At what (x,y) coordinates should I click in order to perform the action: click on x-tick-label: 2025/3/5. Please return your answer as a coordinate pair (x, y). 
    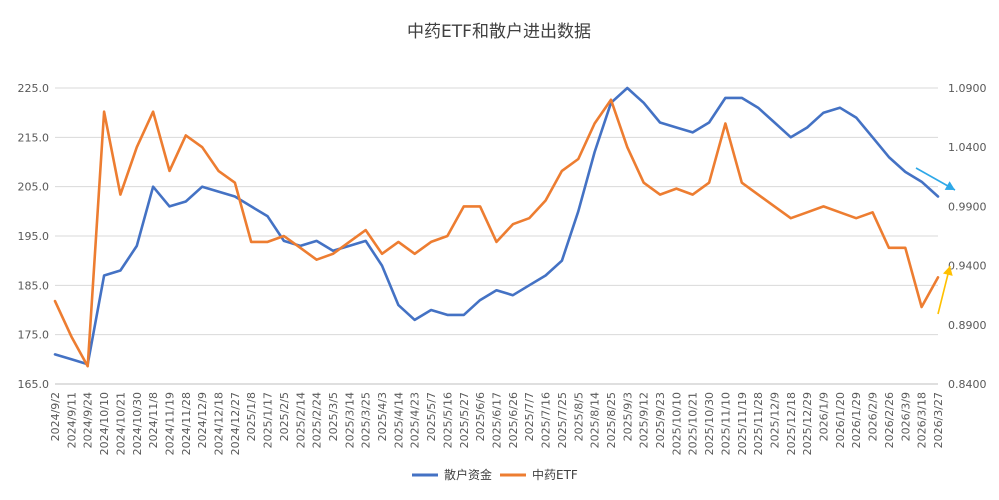
    Looking at the image, I should click on (333, 416).